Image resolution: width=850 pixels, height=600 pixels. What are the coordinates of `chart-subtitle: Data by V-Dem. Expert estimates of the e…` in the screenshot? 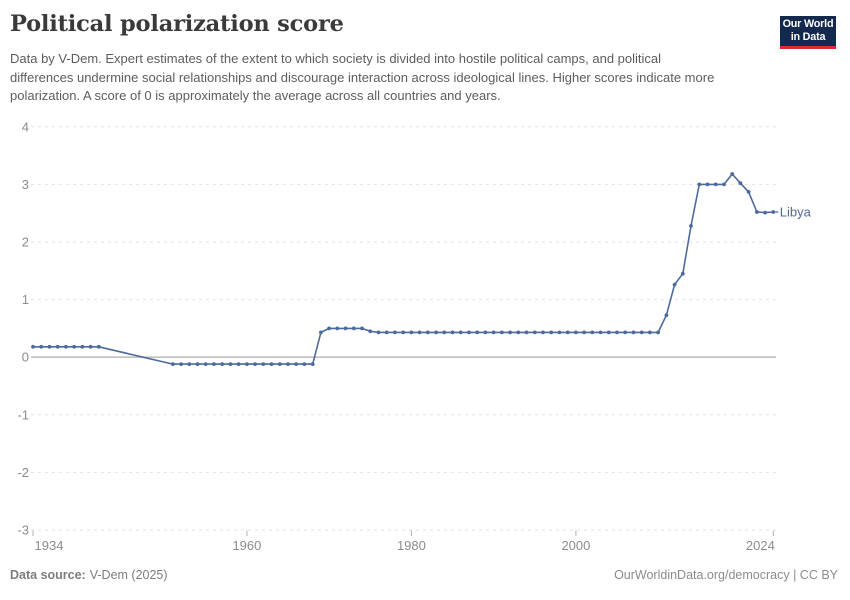 It's located at (362, 77).